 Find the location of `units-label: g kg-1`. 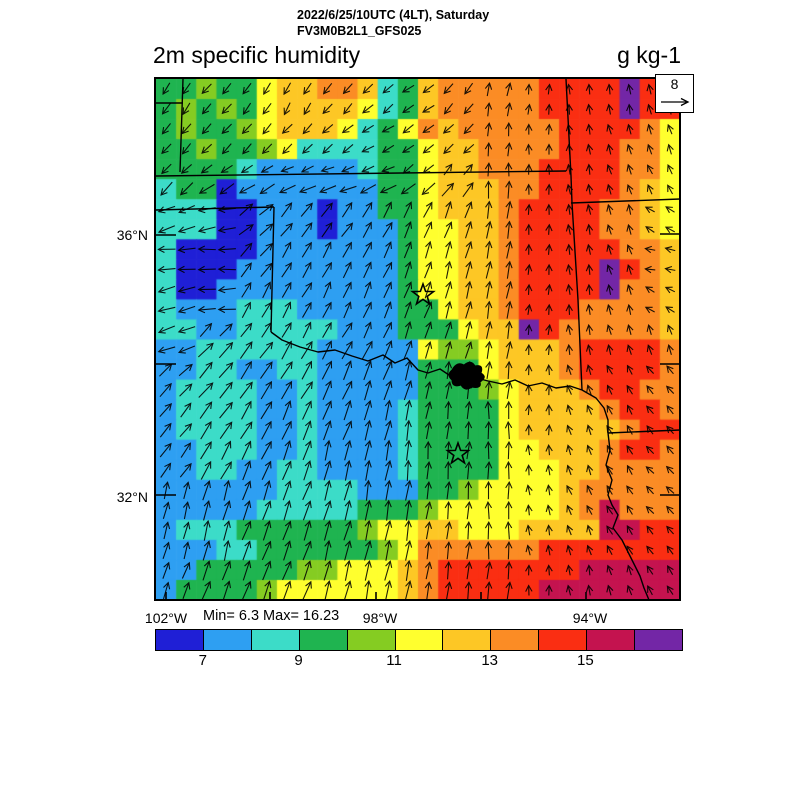

units-label: g kg-1 is located at coordinates (649, 55).